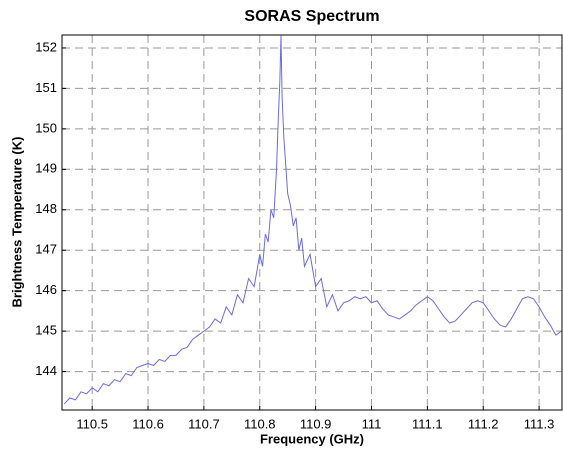  What do you see at coordinates (46, 46) in the screenshot?
I see `y-tick-label: 152` at bounding box center [46, 46].